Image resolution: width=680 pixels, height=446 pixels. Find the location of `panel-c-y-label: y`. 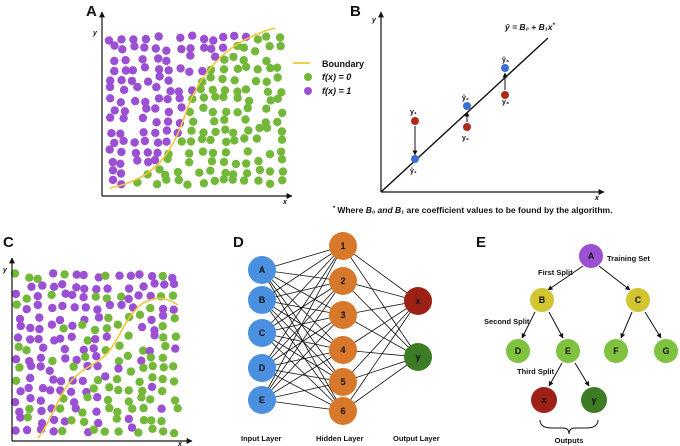

panel-c-y-label: y is located at coordinates (5, 270).